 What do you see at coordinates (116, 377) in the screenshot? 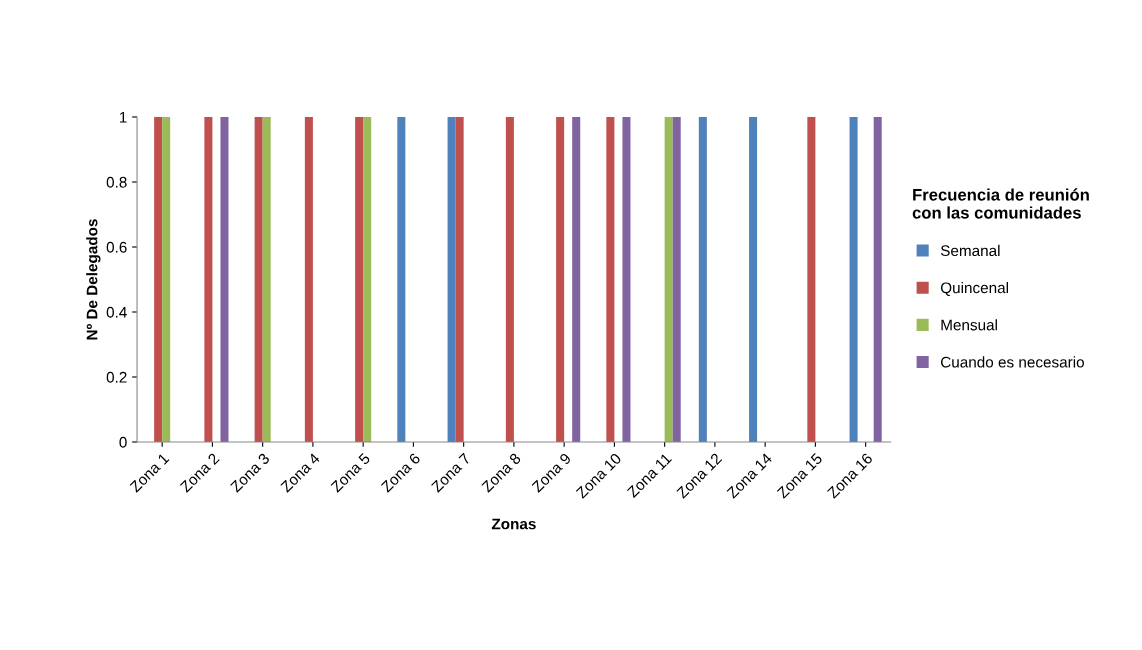
I see `y-tick-label: 0.2` at bounding box center [116, 377].